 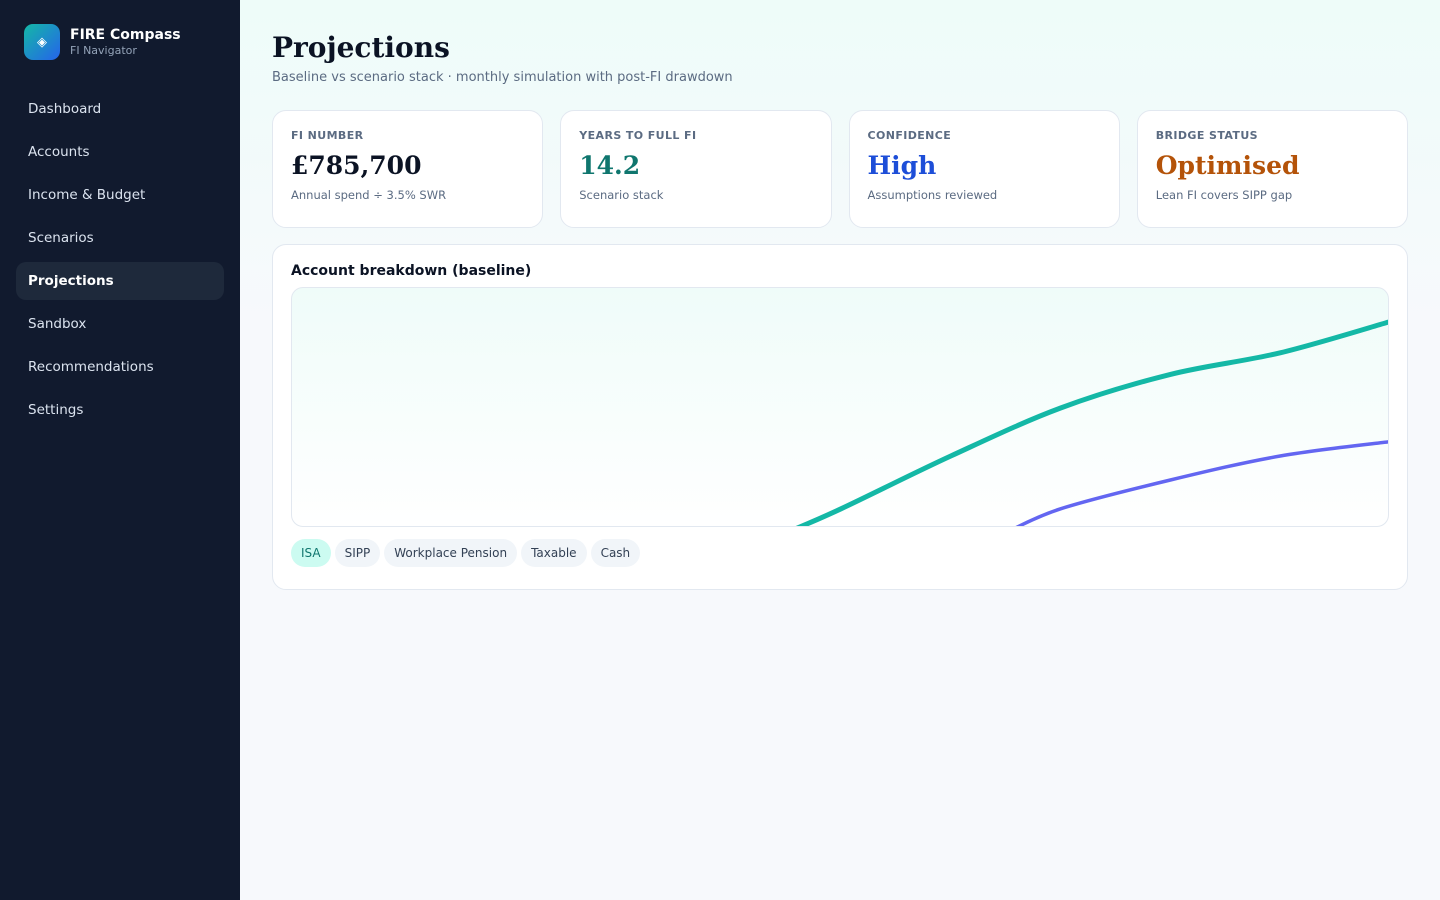 I want to click on kpi-card-confidence: CONFIDENCE High Assumptions reviewed, so click(x=984, y=169).